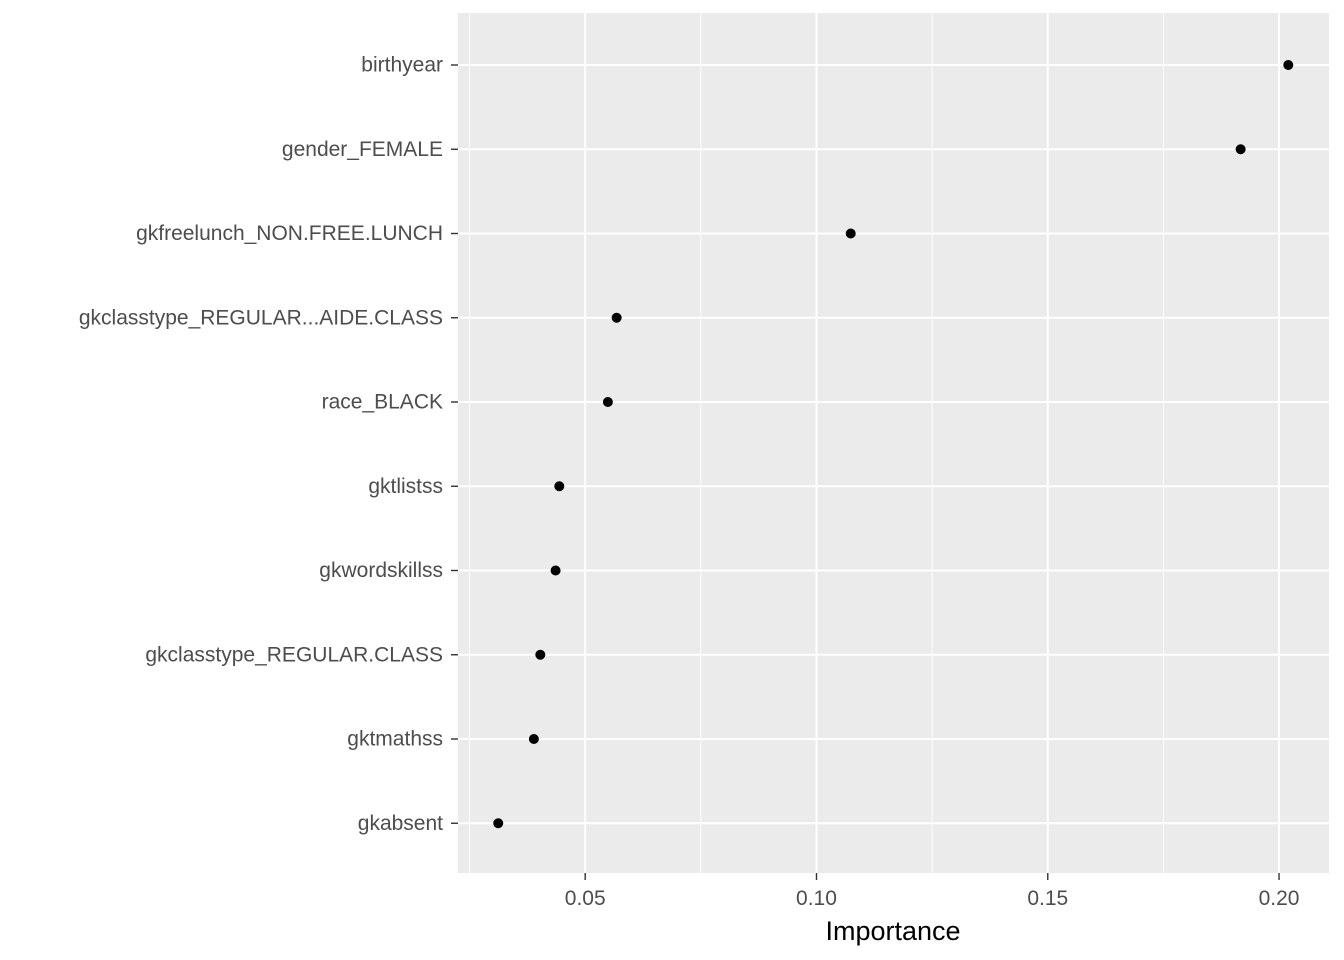  I want to click on y-tick-label: gender_FEMALE, so click(362, 149).